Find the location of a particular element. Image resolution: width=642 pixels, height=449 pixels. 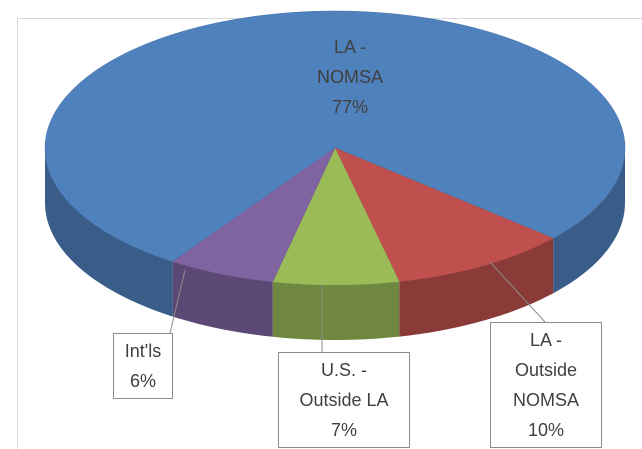

data-label: Int'ls 6% is located at coordinates (143, 366).